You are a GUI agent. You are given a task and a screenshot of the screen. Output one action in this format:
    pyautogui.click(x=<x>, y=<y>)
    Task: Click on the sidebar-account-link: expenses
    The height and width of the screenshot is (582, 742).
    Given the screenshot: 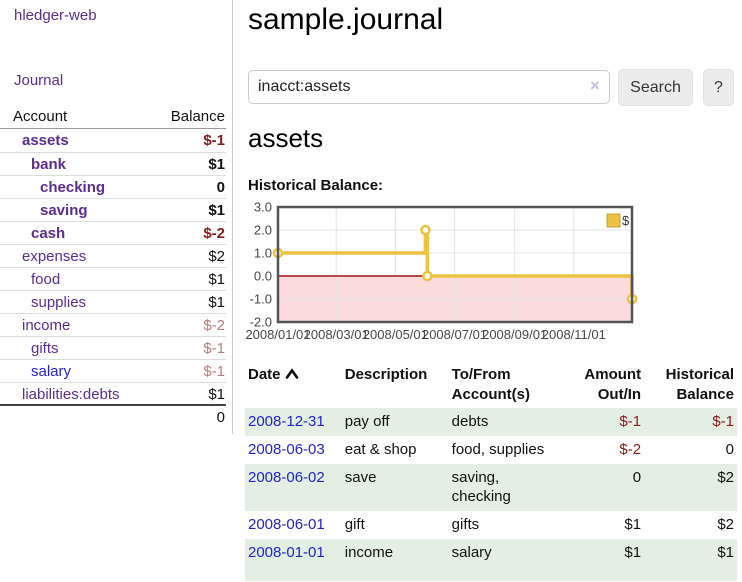 What is the action you would take?
    pyautogui.click(x=54, y=256)
    